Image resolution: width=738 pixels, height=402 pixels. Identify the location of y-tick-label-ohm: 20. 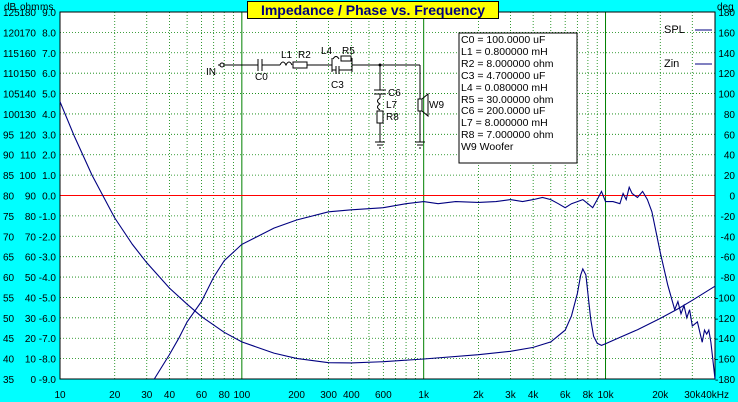
(31, 339).